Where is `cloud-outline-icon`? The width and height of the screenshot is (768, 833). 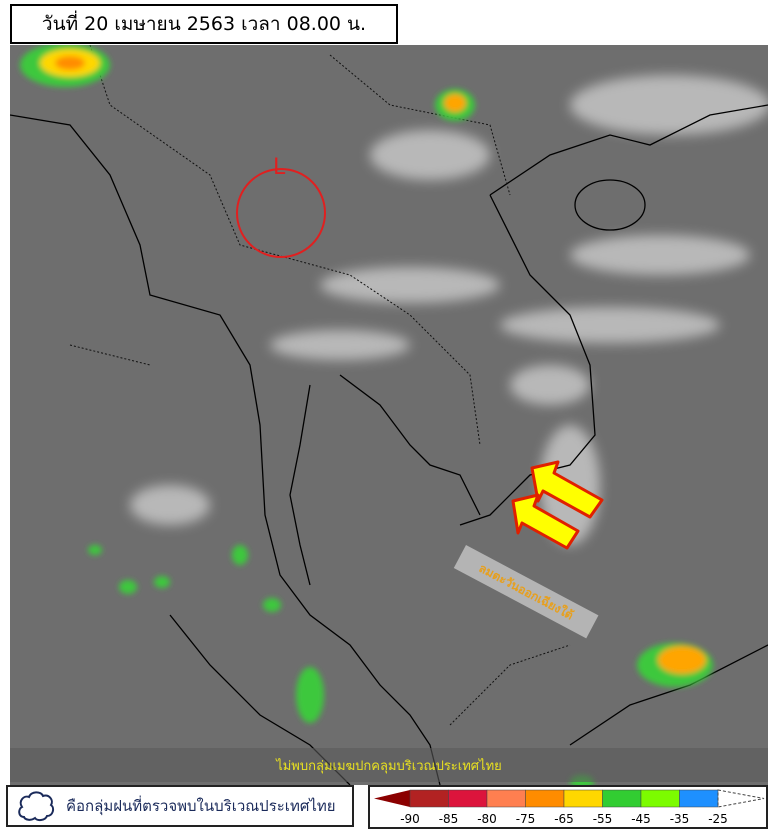 cloud-outline-icon is located at coordinates (36, 806).